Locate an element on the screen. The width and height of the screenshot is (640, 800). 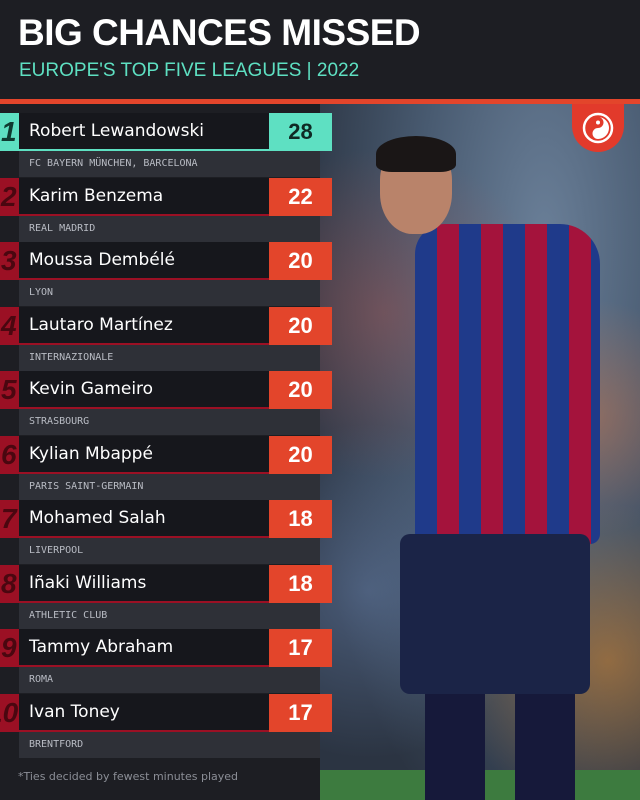
player-shorts is located at coordinates (495, 614).